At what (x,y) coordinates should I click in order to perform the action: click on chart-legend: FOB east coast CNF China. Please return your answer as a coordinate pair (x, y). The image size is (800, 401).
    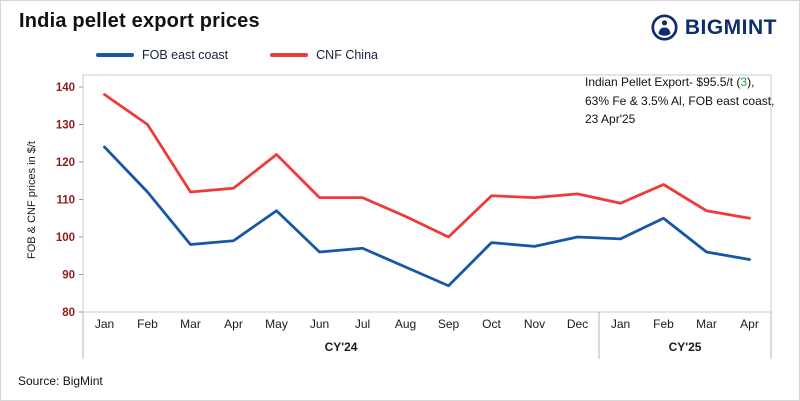
    Looking at the image, I should click on (237, 55).